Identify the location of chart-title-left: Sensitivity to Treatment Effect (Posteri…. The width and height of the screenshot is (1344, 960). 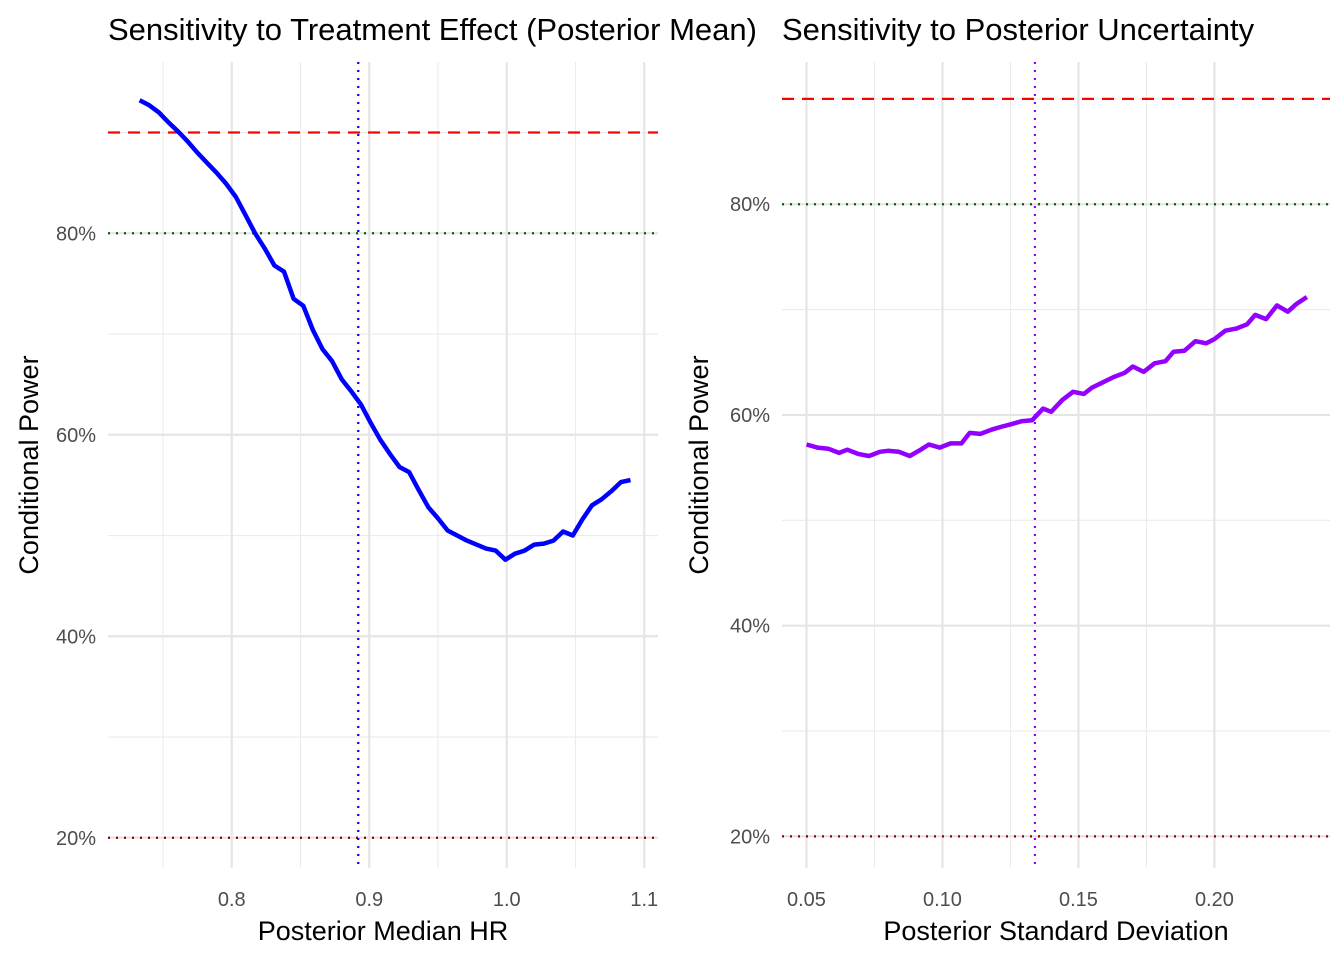
(432, 29).